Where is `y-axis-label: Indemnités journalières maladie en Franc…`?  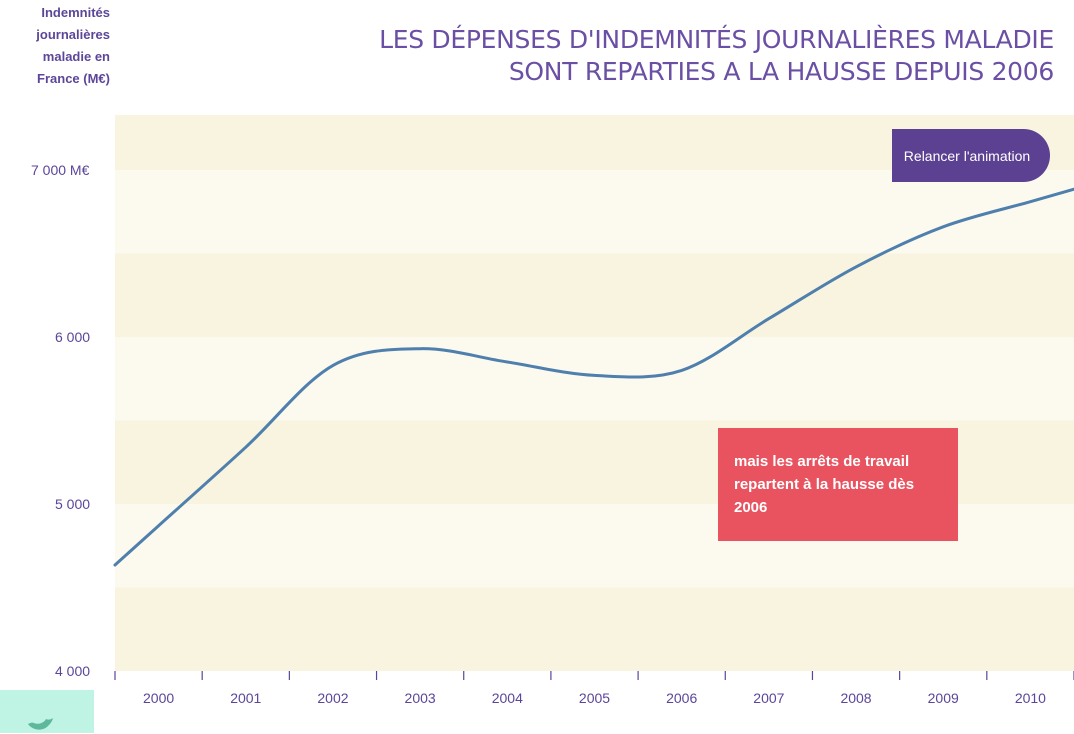 y-axis-label: Indemnités journalières maladie en Franc… is located at coordinates (73, 45).